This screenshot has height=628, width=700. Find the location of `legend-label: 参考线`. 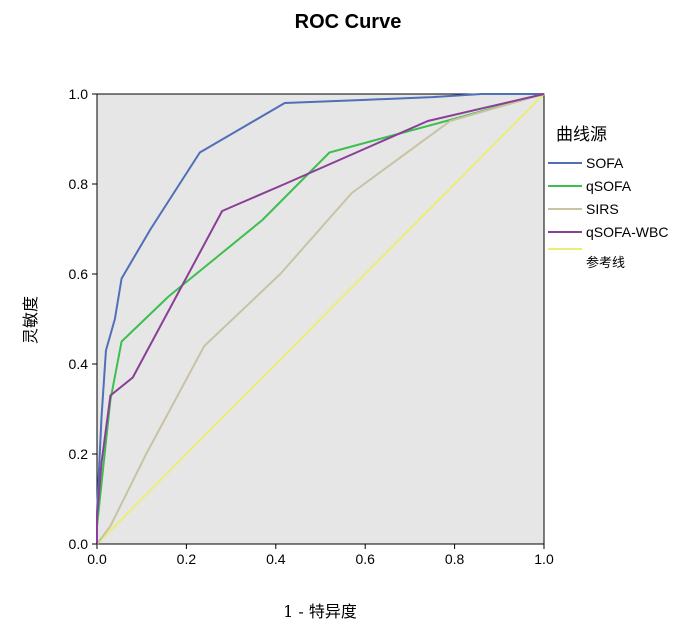

legend-label: 参考线 is located at coordinates (605, 263).